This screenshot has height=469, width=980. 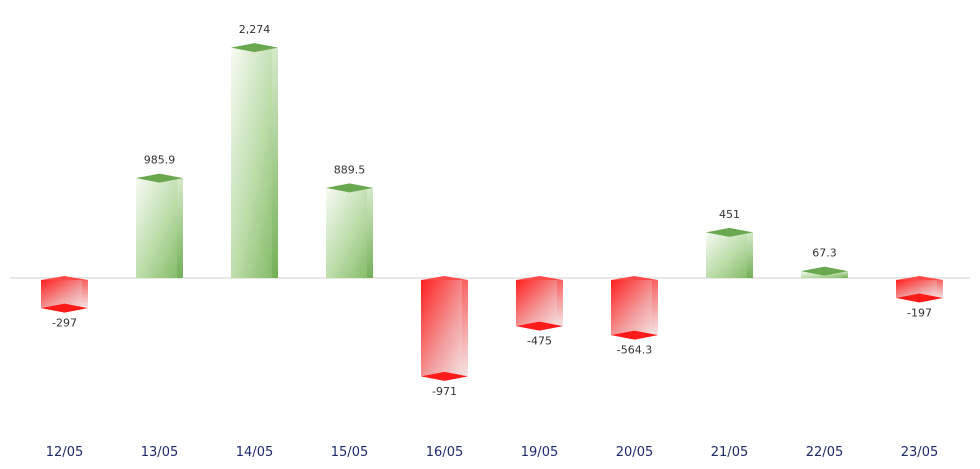 I want to click on value-label: -297, so click(x=64, y=323).